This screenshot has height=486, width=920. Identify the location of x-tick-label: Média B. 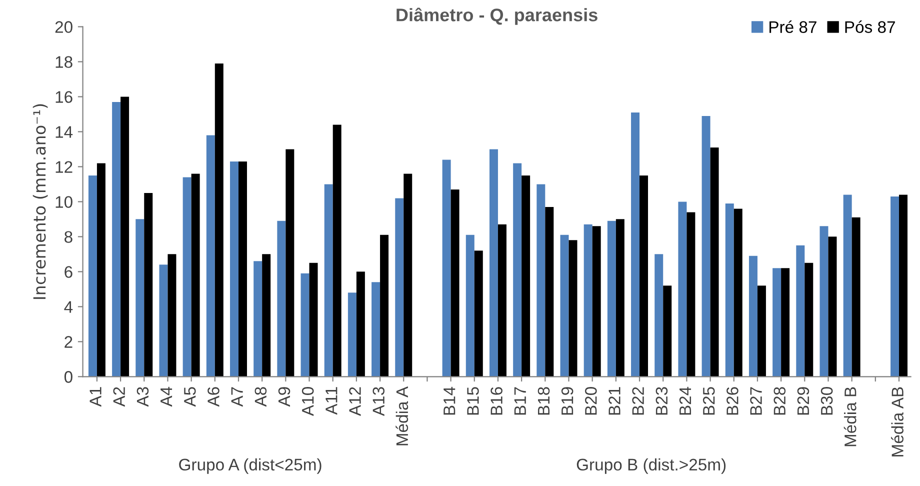
(850, 416).